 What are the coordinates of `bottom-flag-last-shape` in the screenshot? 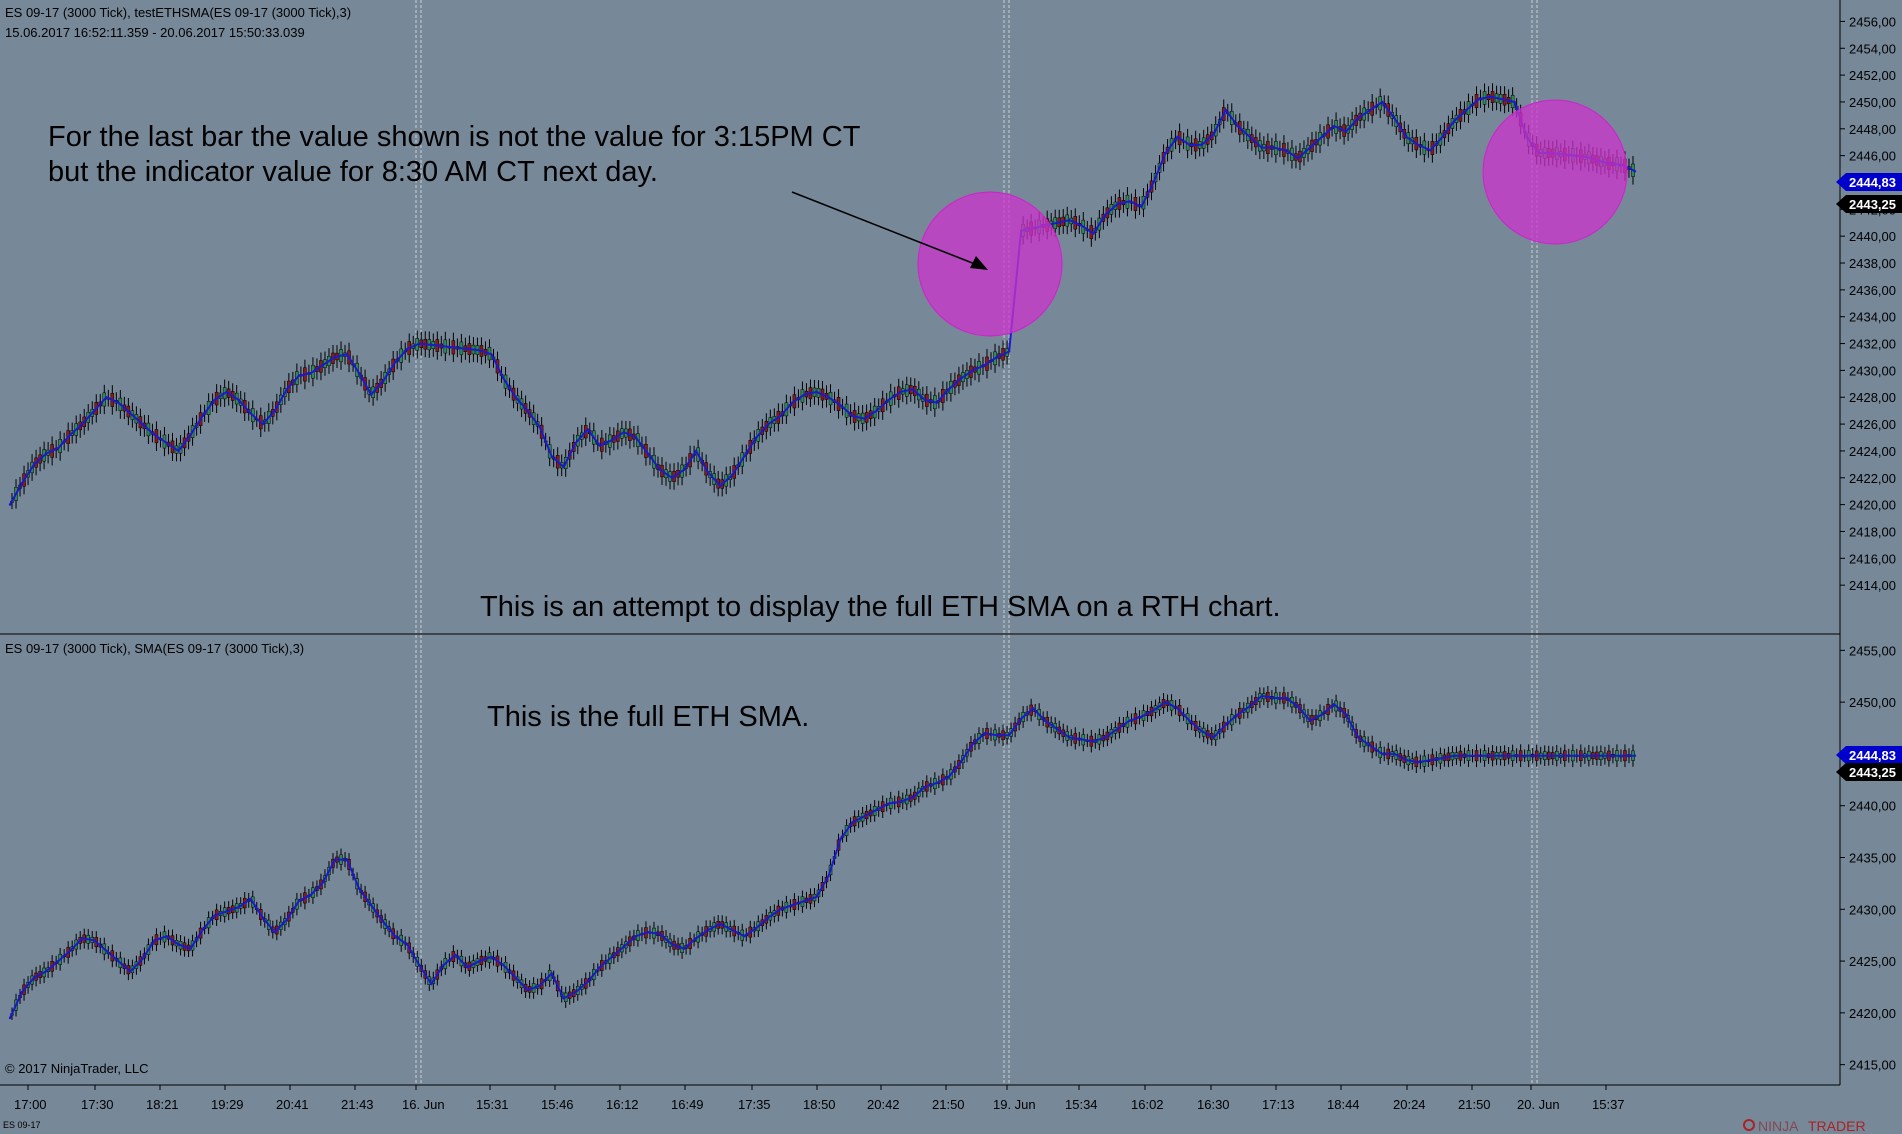 It's located at (1869, 772).